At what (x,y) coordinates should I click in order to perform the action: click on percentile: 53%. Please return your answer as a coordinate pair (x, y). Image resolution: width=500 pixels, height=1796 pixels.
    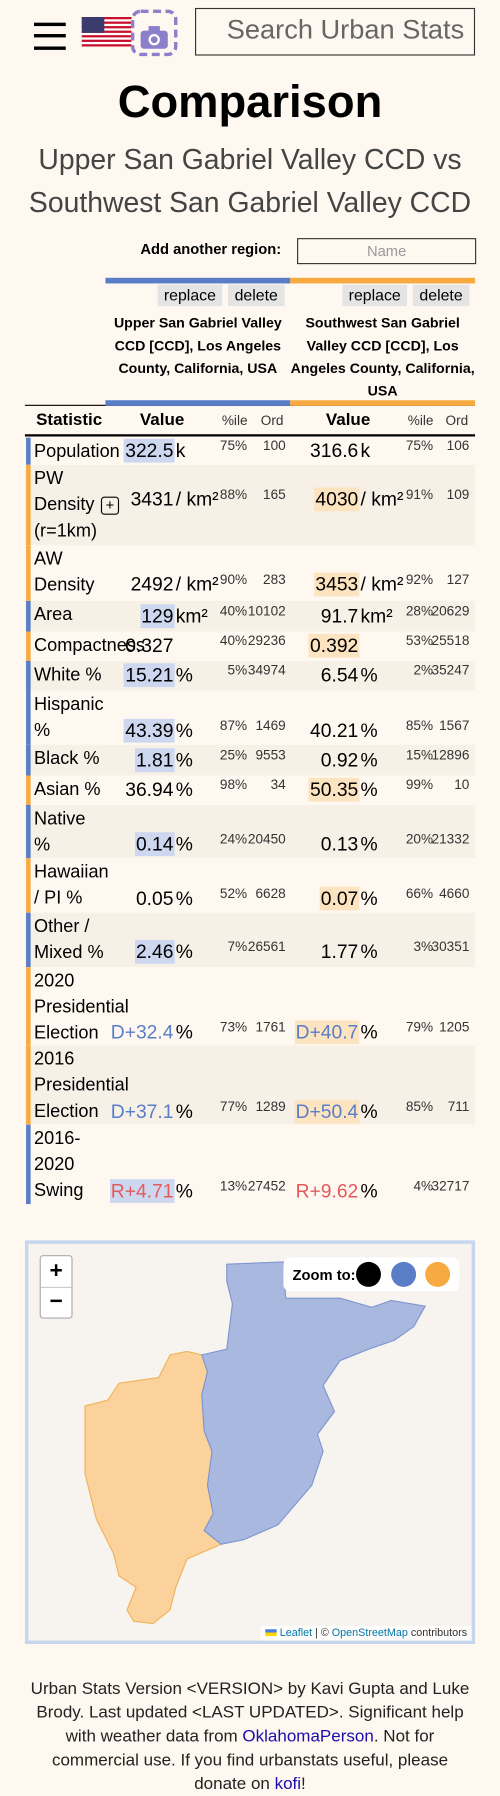
    Looking at the image, I should click on (419, 640).